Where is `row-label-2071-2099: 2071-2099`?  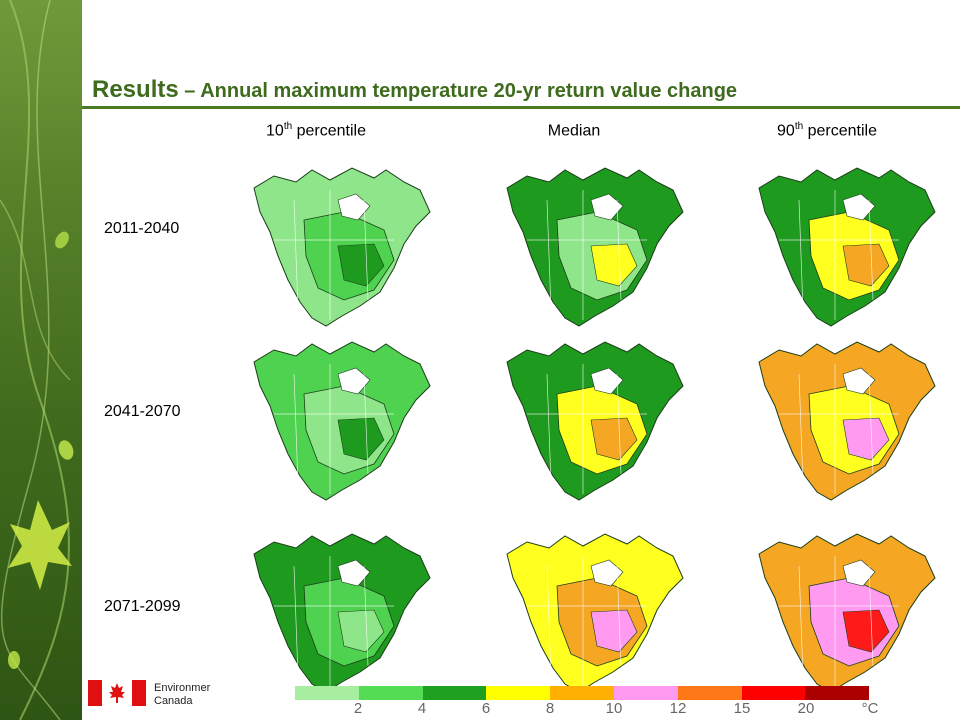
row-label-2071-2099: 2071-2099 is located at coordinates (142, 606).